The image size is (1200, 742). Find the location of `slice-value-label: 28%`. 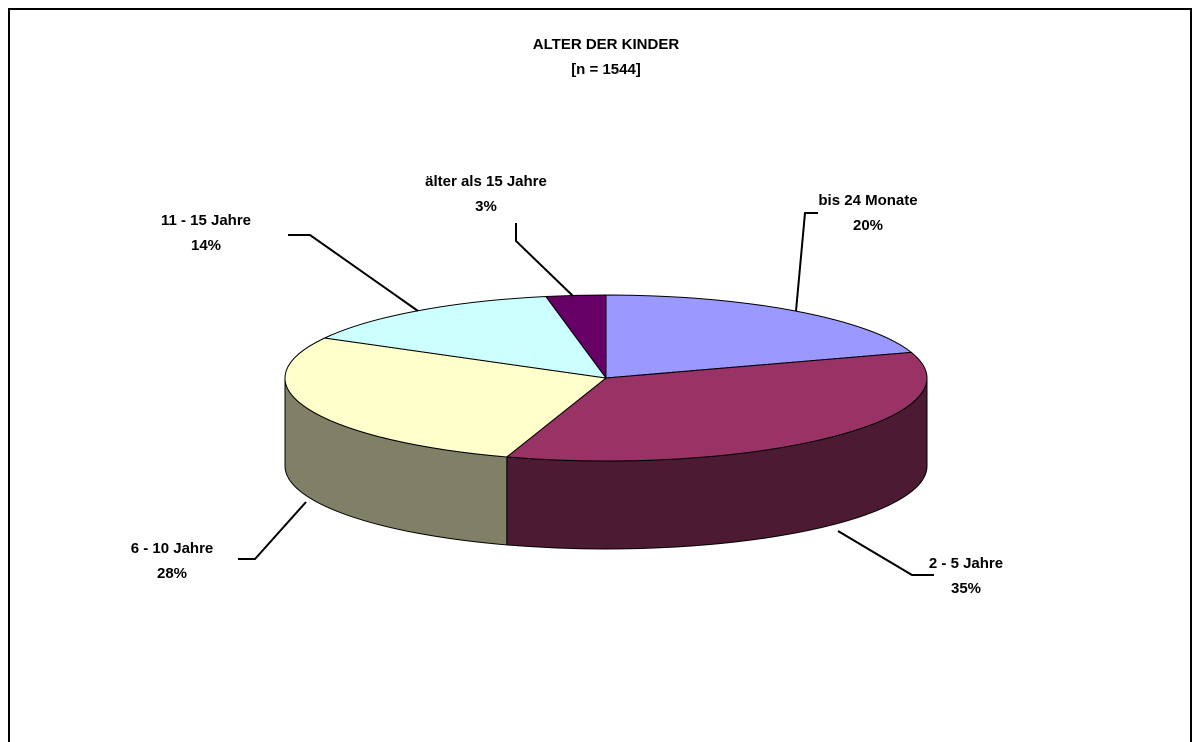

slice-value-label: 28% is located at coordinates (172, 573).